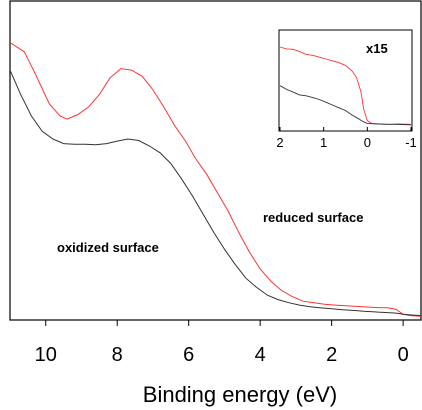  What do you see at coordinates (188, 355) in the screenshot?
I see `main-x-tick-label: 6` at bounding box center [188, 355].